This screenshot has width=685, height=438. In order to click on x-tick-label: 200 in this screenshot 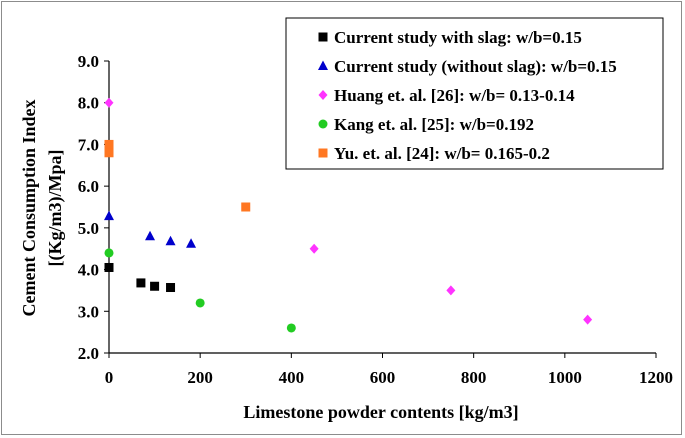, I will do `click(200, 377)`.